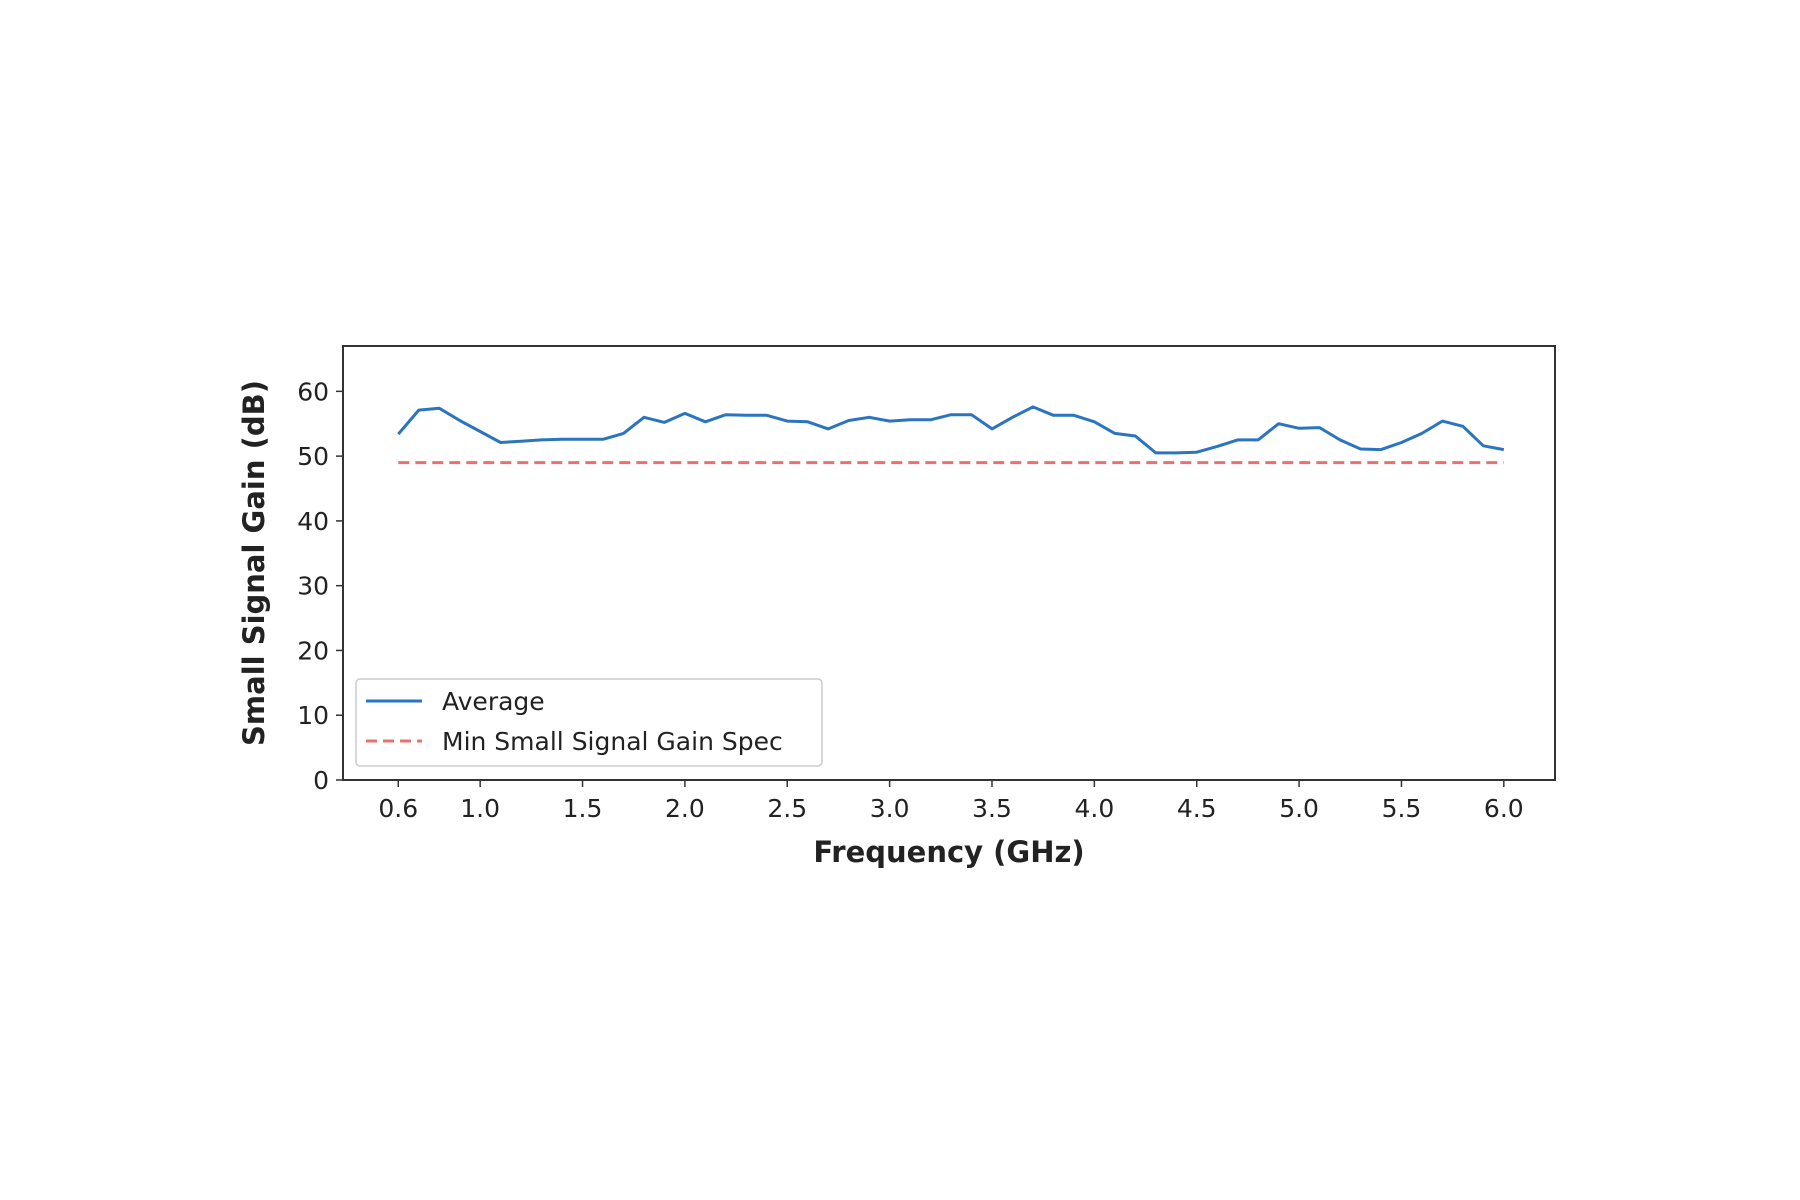 This screenshot has width=1800, height=1200. Describe the element at coordinates (480, 808) in the screenshot. I see `x-tick-label: 1.0` at that location.